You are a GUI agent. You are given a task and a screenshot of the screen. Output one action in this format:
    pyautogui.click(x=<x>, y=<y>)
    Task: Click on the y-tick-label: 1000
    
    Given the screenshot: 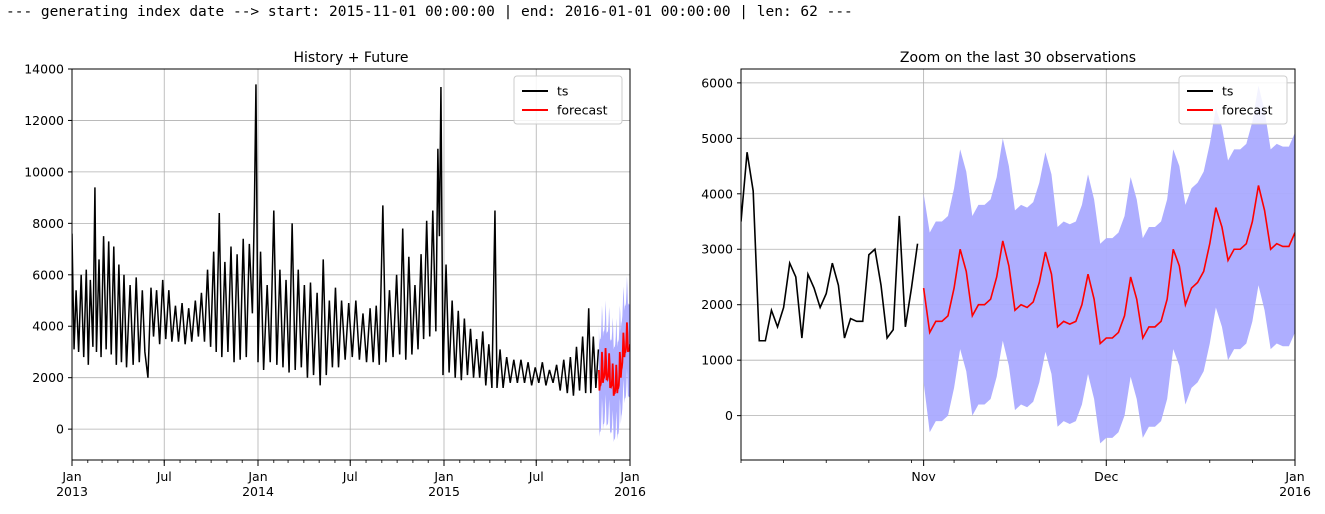 What is the action you would take?
    pyautogui.click(x=717, y=360)
    